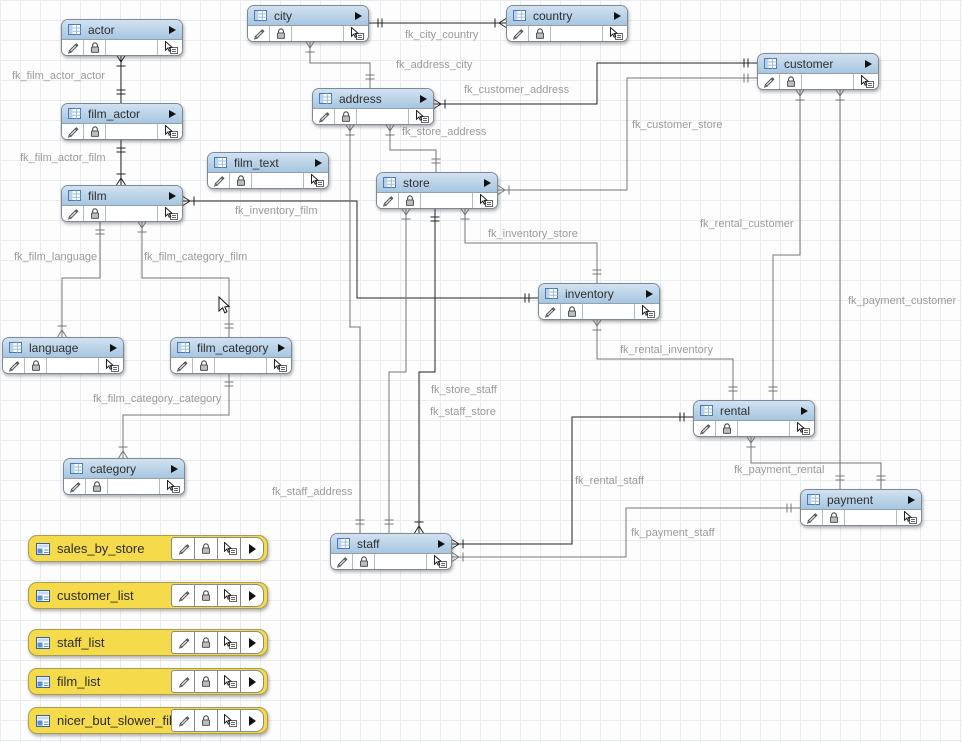 The image size is (962, 742). I want to click on relationship-fk_city_country: fk_city_country, so click(438, 30).